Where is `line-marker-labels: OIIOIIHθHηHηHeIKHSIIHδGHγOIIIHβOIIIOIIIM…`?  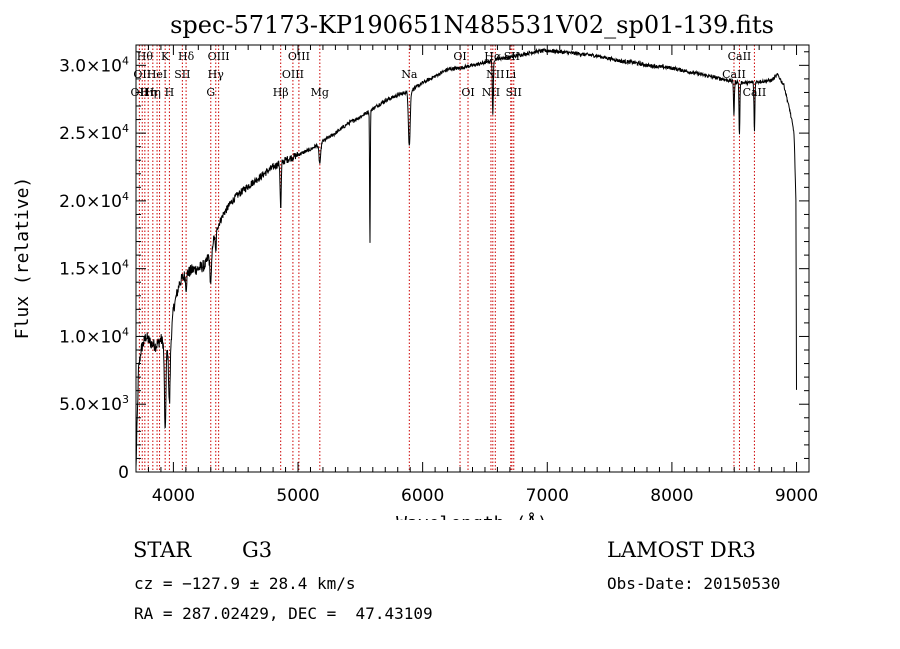
line-marker-labels: OIIOIIHθHηHηHeIKHSIIHδGHγOIIIHβOIIIOIIIM… is located at coordinates (449, 74).